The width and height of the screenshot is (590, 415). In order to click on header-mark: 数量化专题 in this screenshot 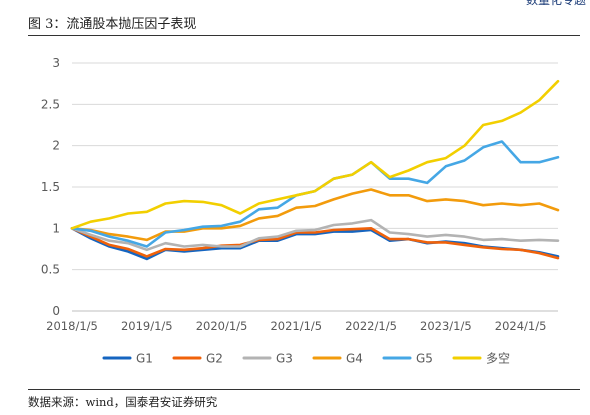, I will do `click(555, 3)`.